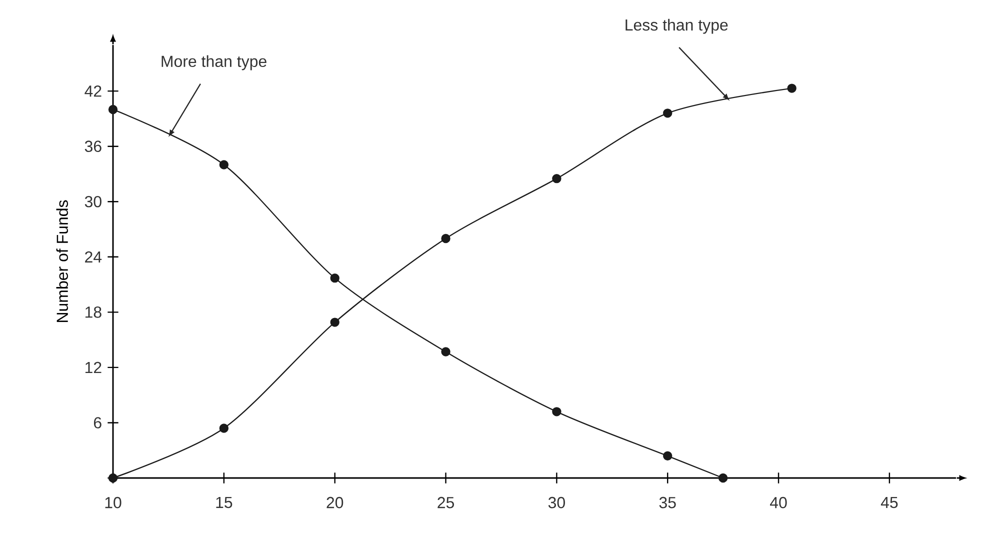  What do you see at coordinates (446, 502) in the screenshot?
I see `x-tick-label: 25` at bounding box center [446, 502].